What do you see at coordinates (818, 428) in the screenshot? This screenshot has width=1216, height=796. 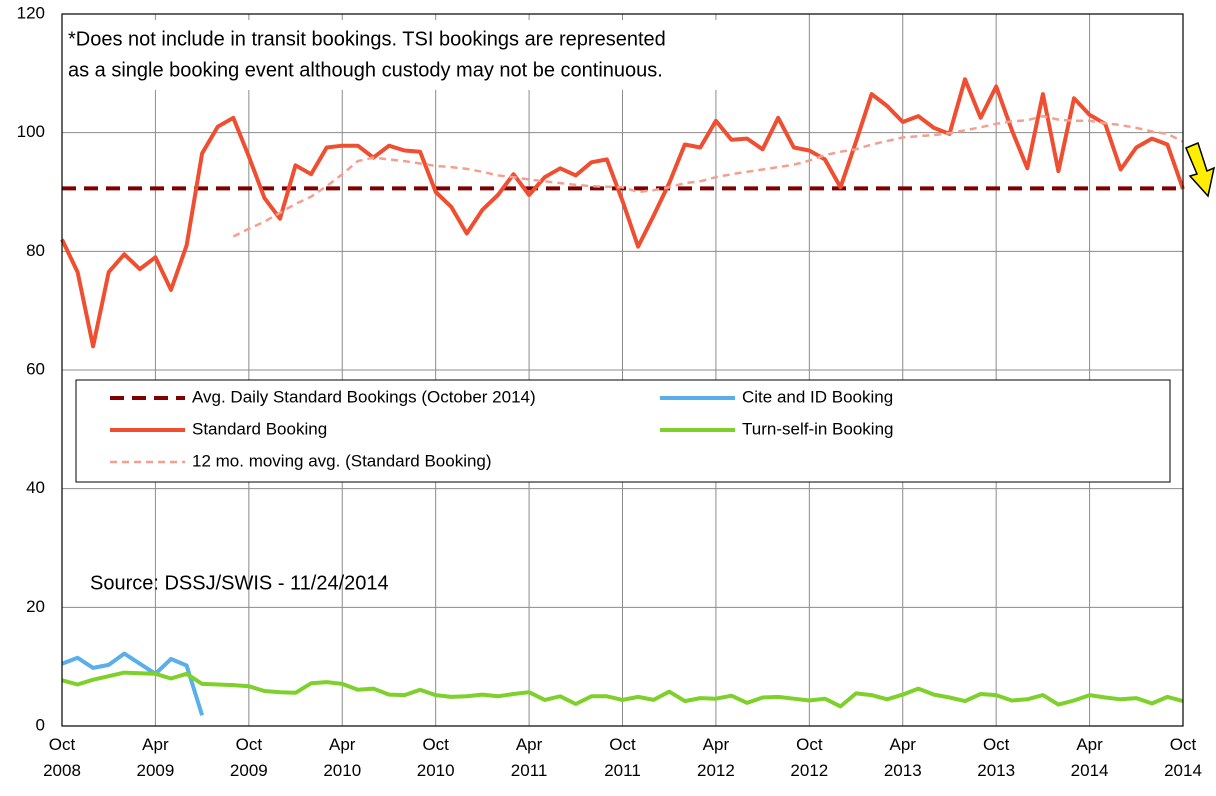 I see `legend-label: Turn-self-in Booking` at bounding box center [818, 428].